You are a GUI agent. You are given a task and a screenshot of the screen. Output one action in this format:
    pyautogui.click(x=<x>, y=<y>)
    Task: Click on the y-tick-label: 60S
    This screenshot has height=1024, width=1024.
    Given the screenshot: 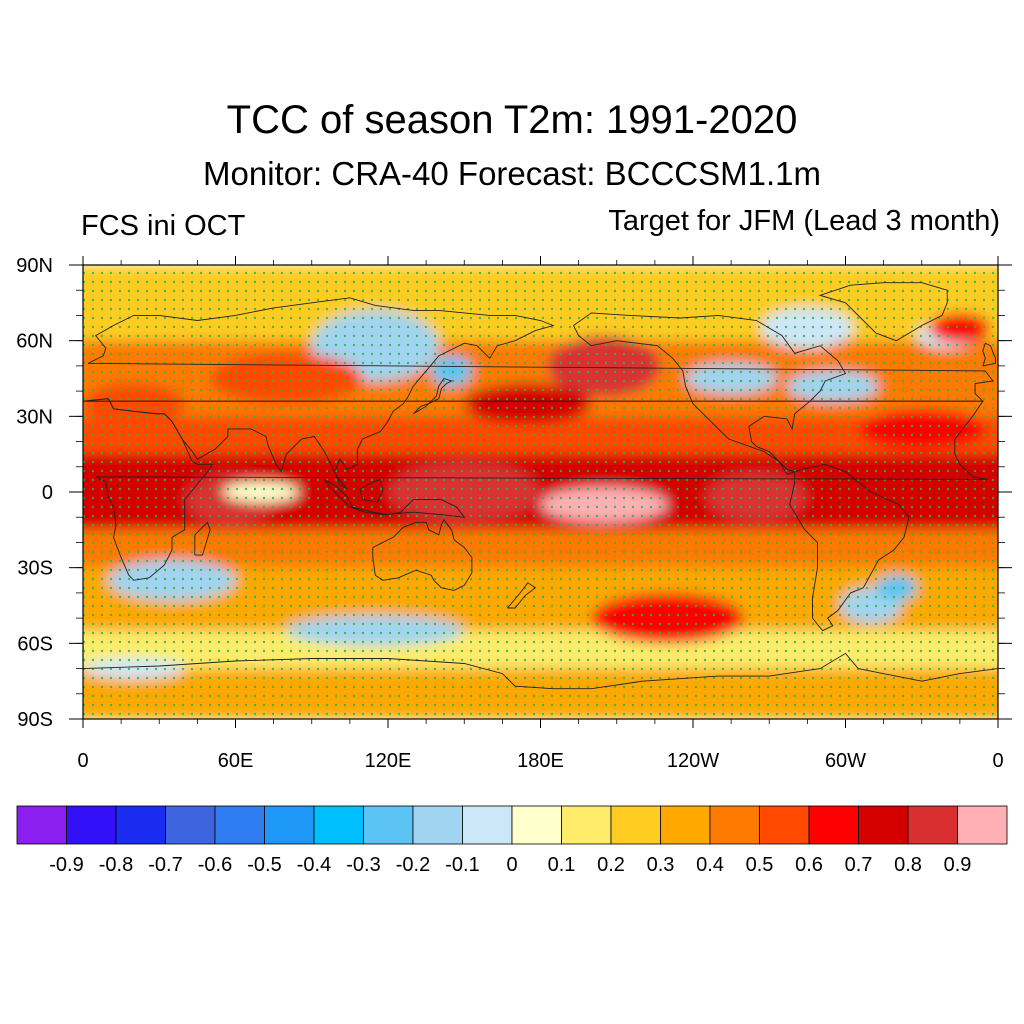 What is the action you would take?
    pyautogui.click(x=35, y=644)
    